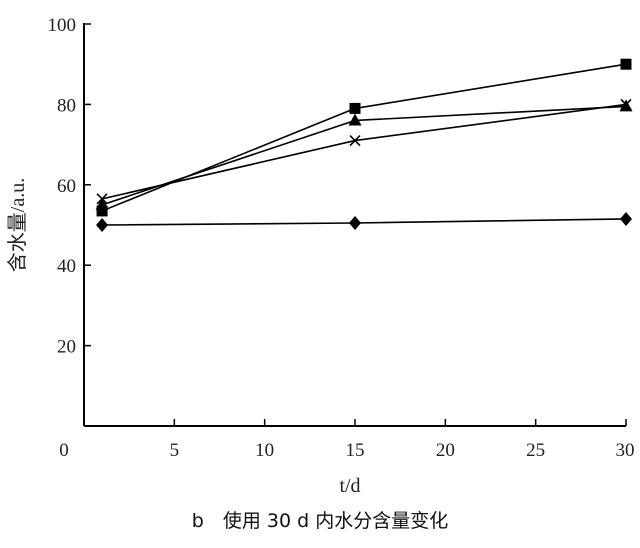 Image resolution: width=640 pixels, height=548 pixels. What do you see at coordinates (445, 450) in the screenshot?
I see `x-tick-label: 20` at bounding box center [445, 450].